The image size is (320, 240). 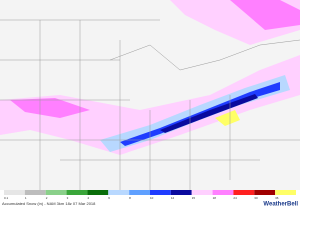 What do you see at coordinates (109, 198) in the screenshot?
I see `legend-label: 6` at bounding box center [109, 198].